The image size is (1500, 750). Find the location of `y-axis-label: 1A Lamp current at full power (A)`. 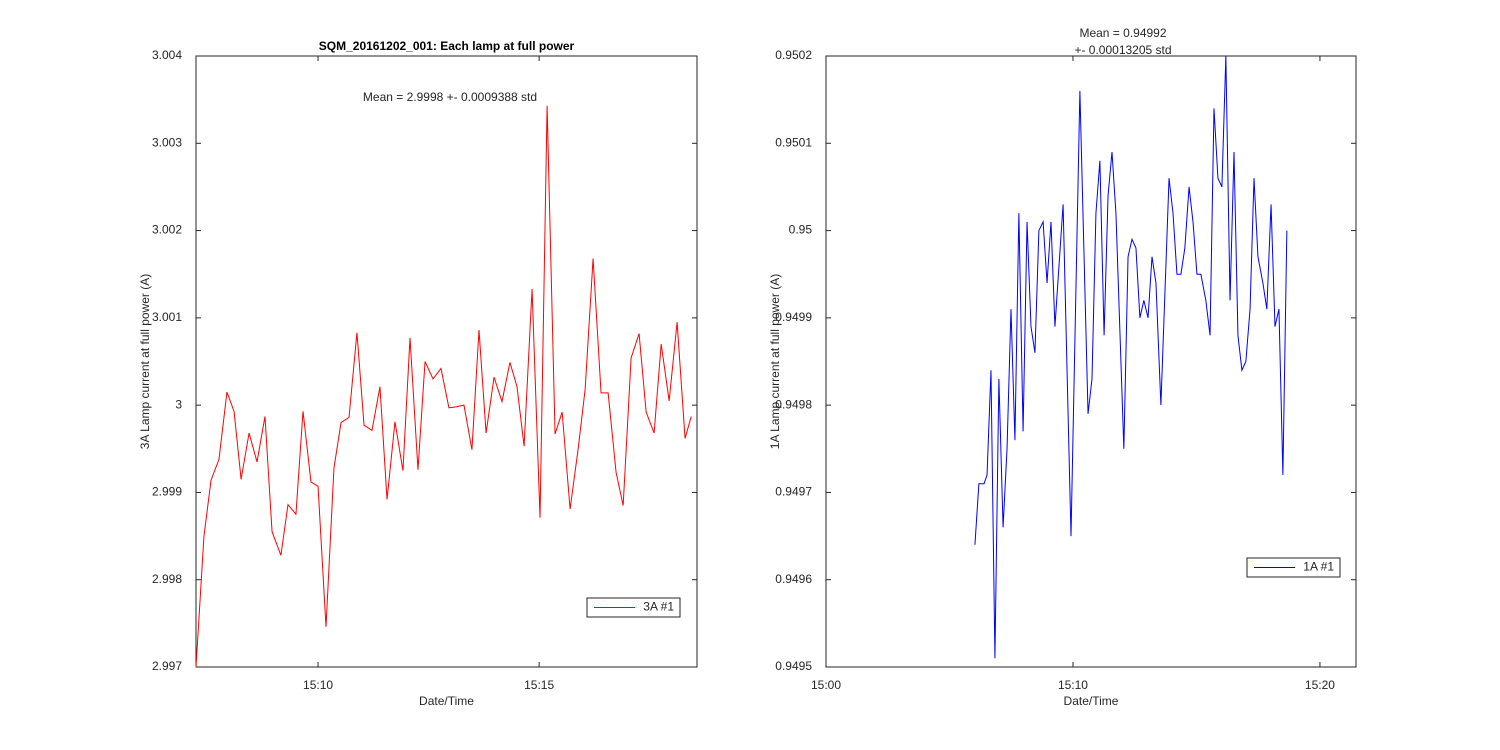

y-axis-label: 1A Lamp current at full power (A) is located at coordinates (775, 361).